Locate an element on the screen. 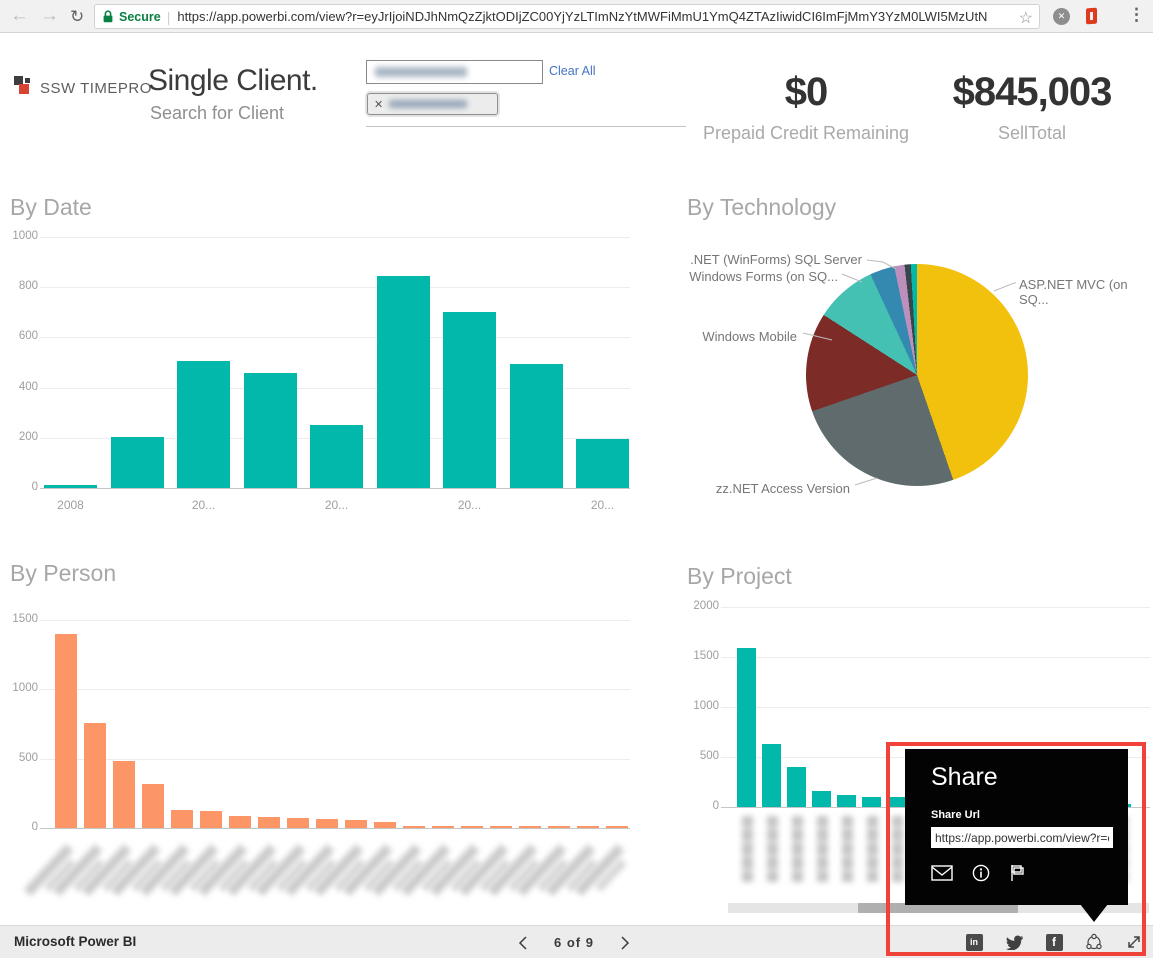  client-search-input is located at coordinates (454, 72).